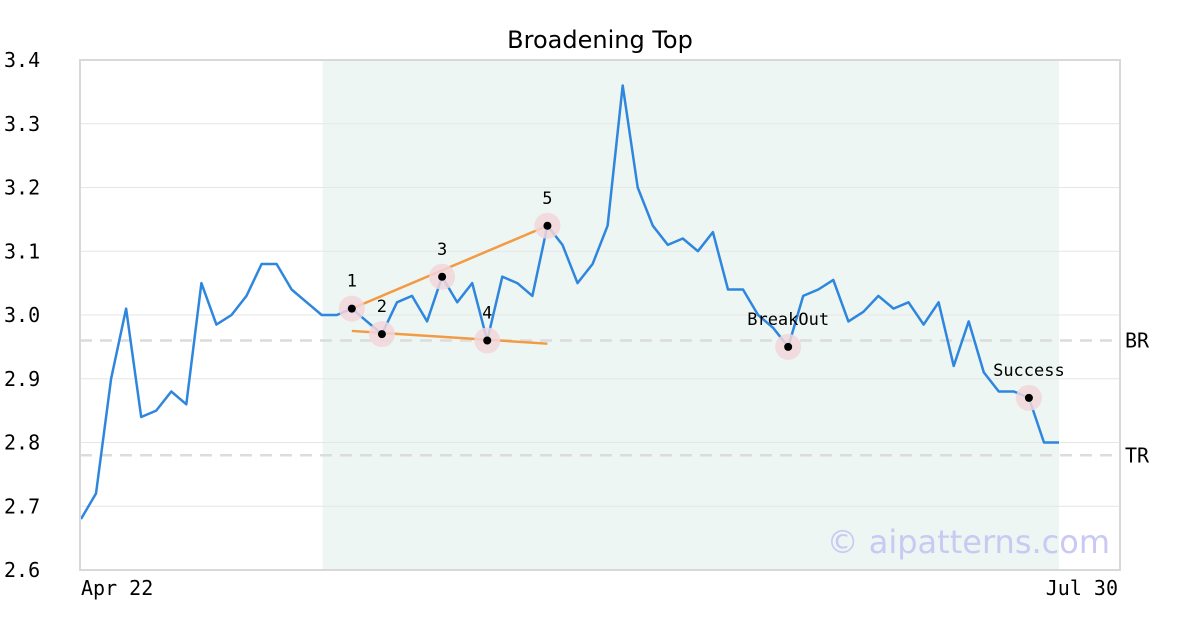 This screenshot has height=630, width=1200. I want to click on pattern-point-label: 4, so click(487, 314).